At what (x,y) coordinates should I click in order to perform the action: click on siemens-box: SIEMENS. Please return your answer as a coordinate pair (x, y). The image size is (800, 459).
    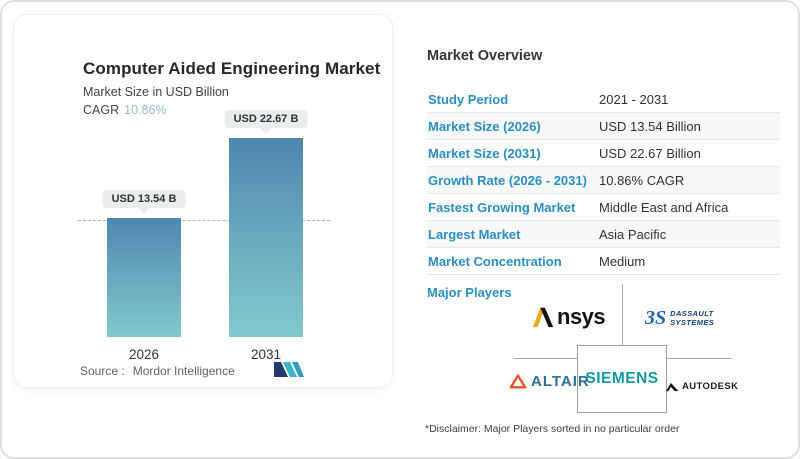
    Looking at the image, I should click on (622, 379).